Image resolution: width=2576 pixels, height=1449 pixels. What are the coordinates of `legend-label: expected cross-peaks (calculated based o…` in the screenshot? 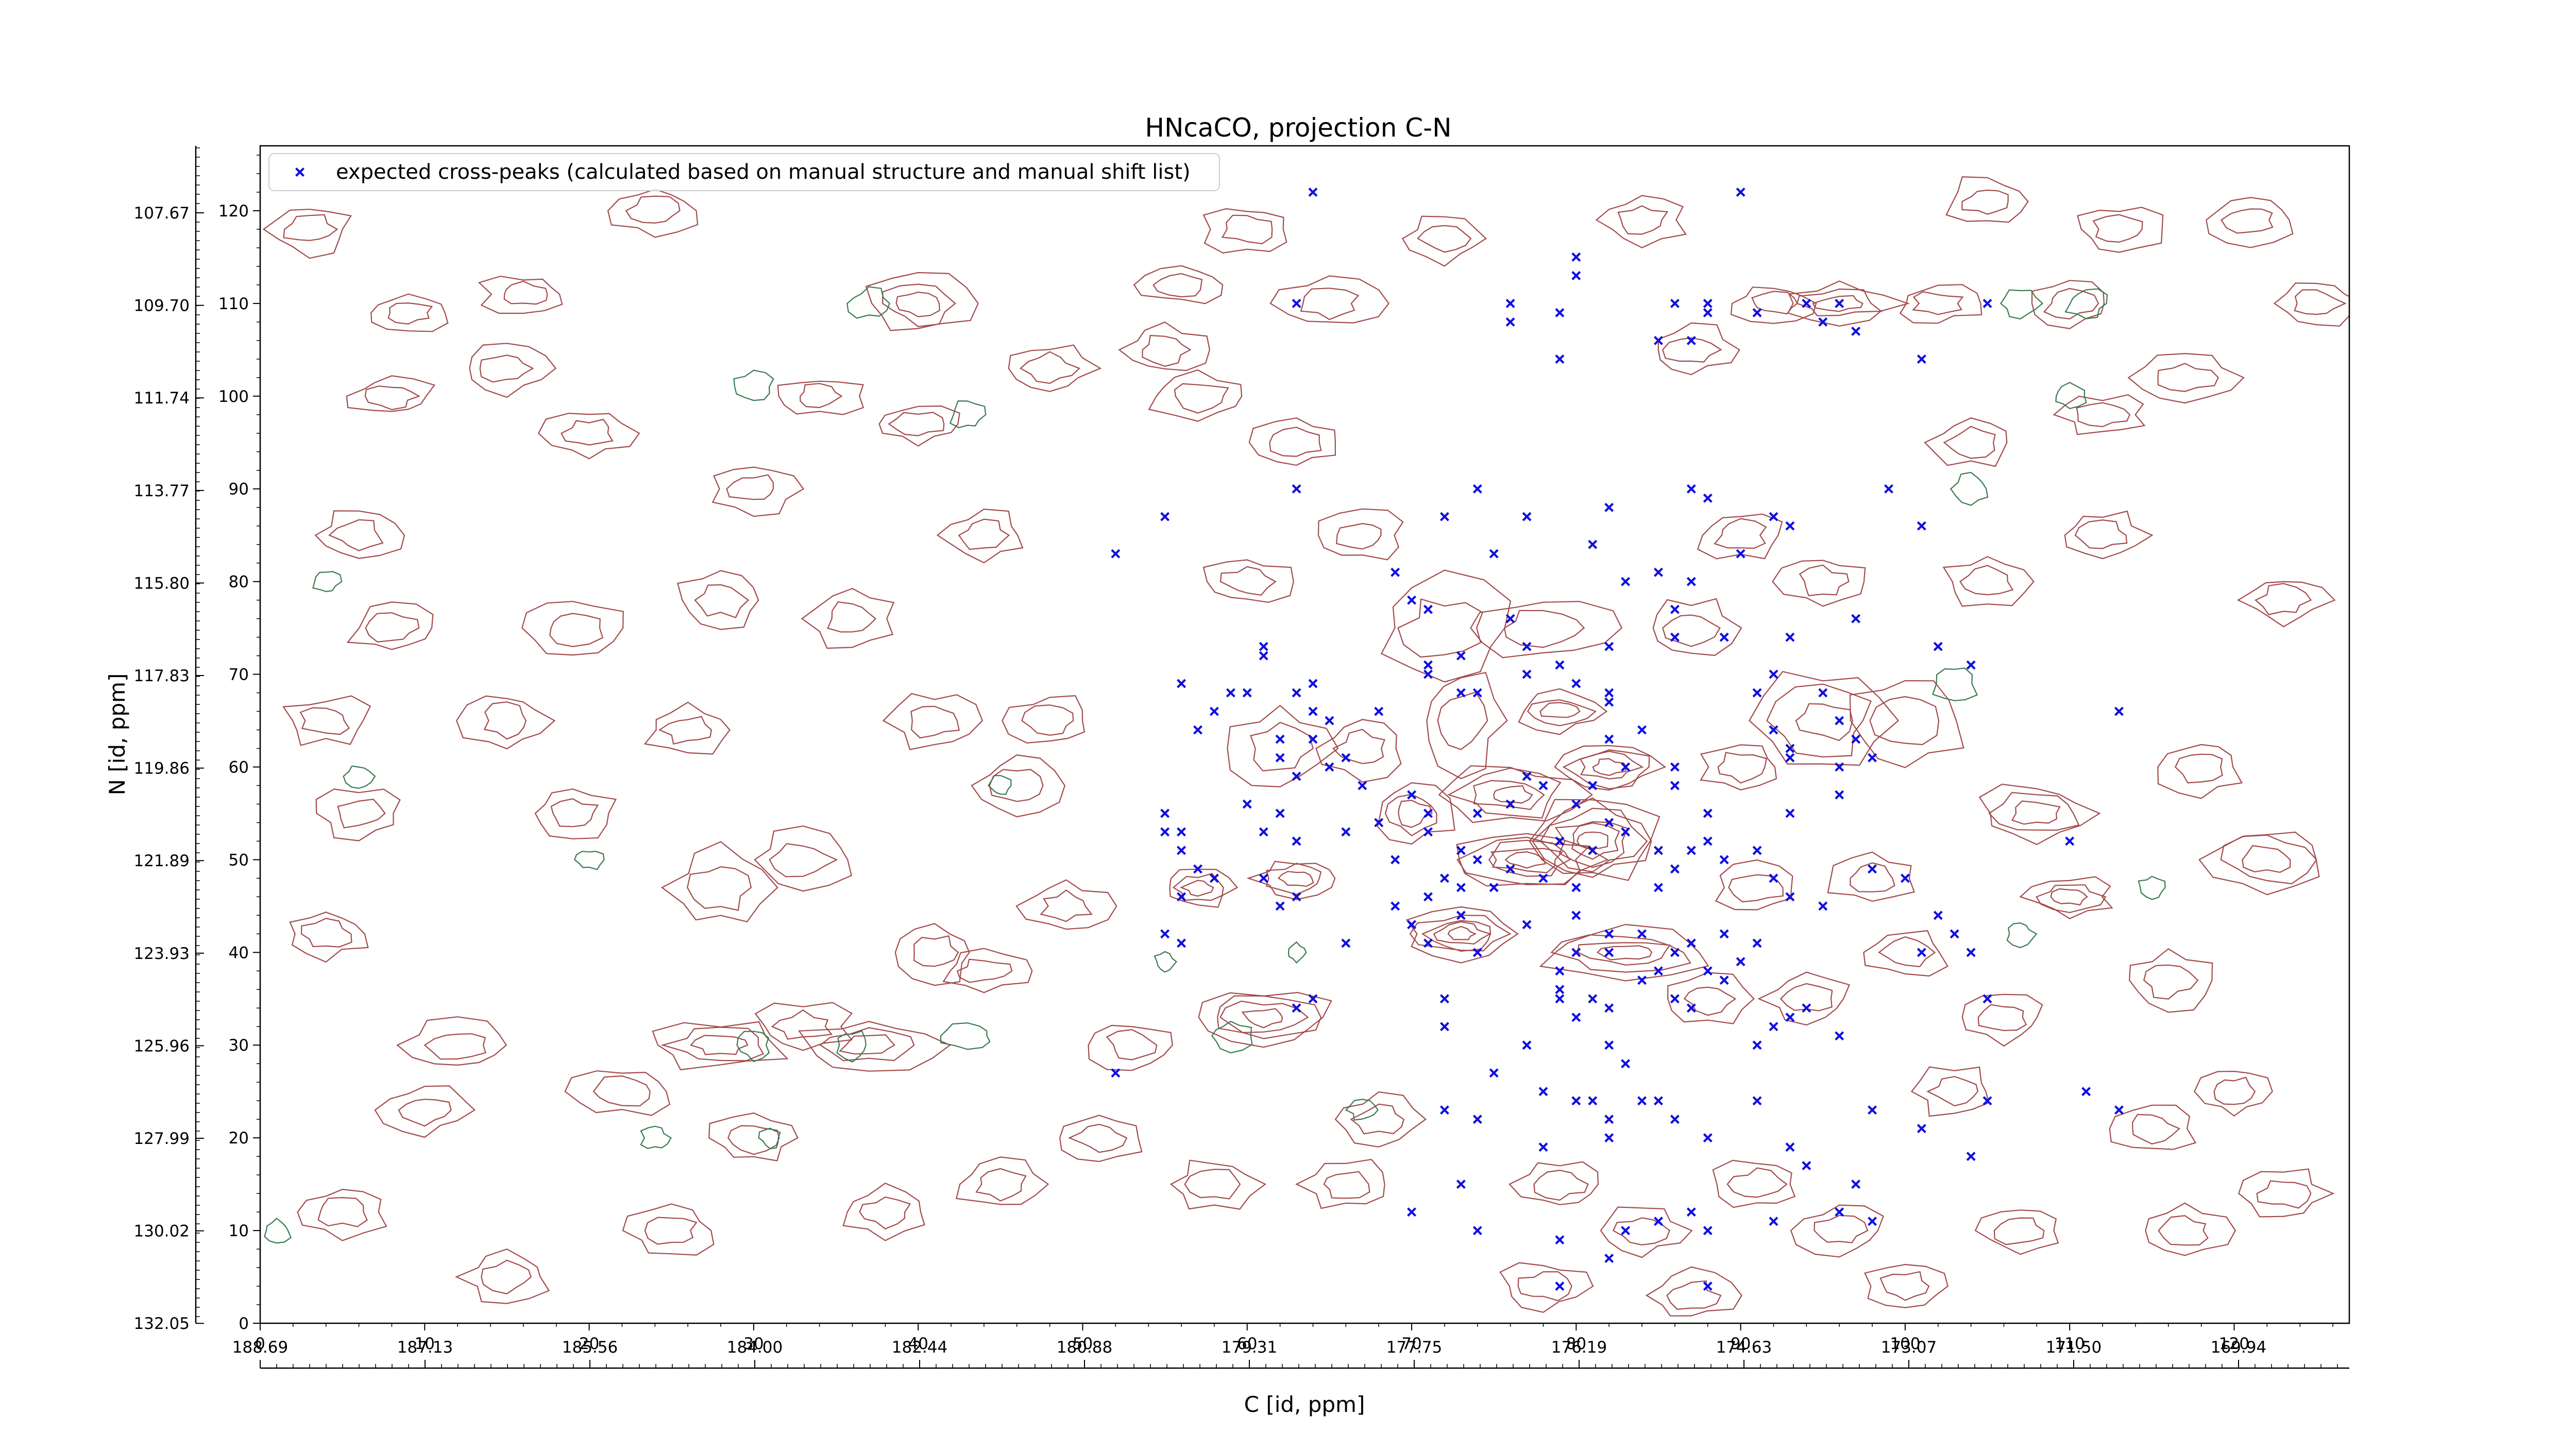 It's located at (763, 172).